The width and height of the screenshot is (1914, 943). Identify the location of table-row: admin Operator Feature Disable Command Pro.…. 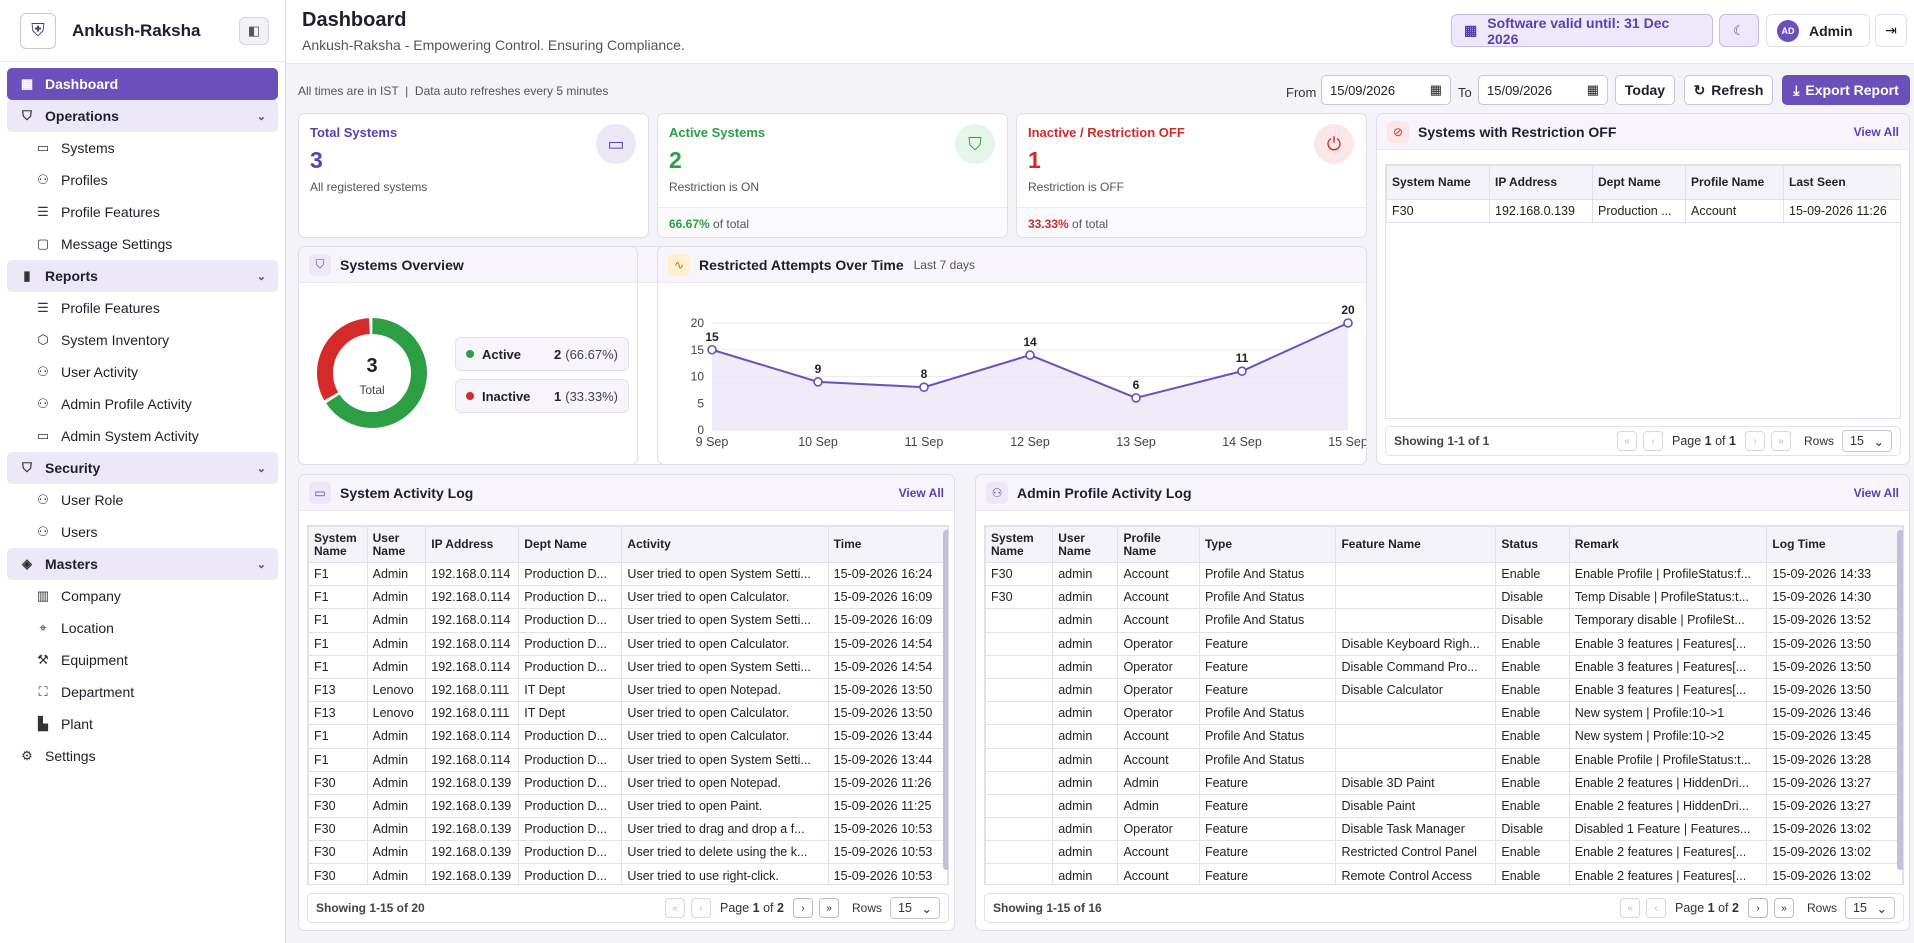
(1444, 666).